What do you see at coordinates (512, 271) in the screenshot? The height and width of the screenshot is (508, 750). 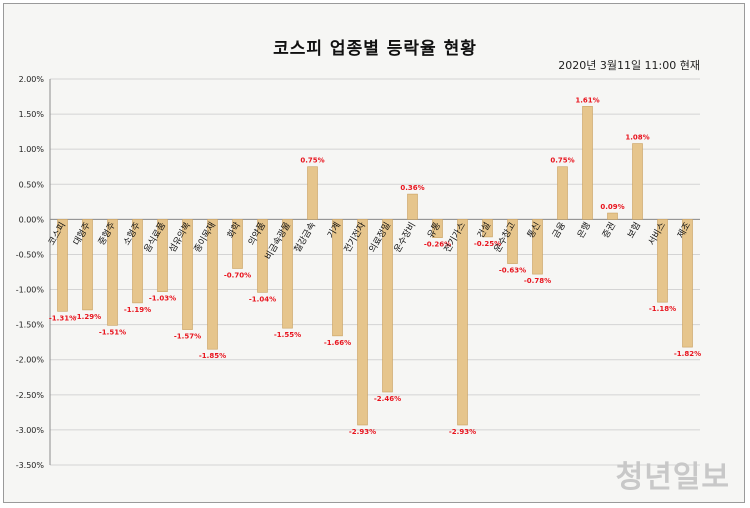 I see `data-label: -0.63%` at bounding box center [512, 271].